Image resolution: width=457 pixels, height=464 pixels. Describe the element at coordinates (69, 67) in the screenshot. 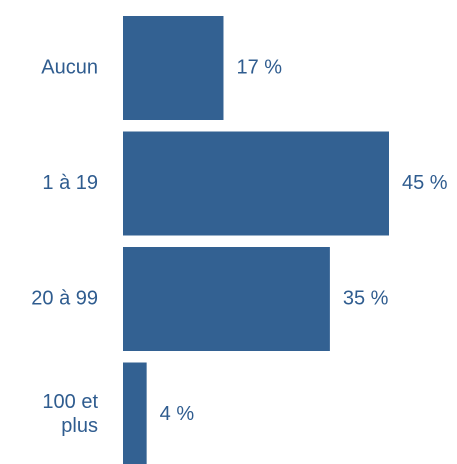

I see `category-label-0: Aucun` at that location.